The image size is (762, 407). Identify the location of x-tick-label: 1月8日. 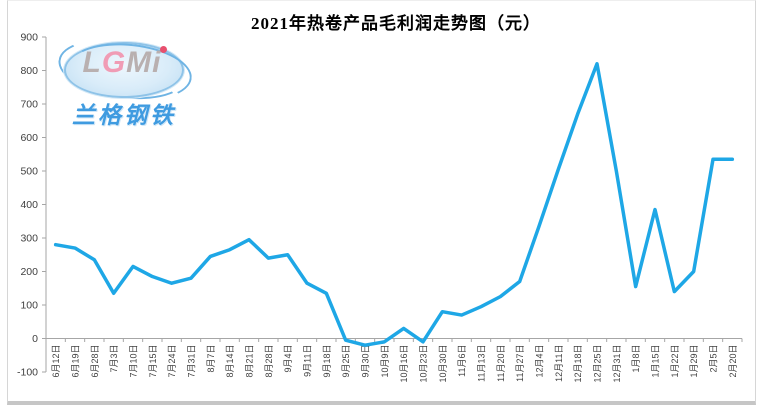
(636, 359).